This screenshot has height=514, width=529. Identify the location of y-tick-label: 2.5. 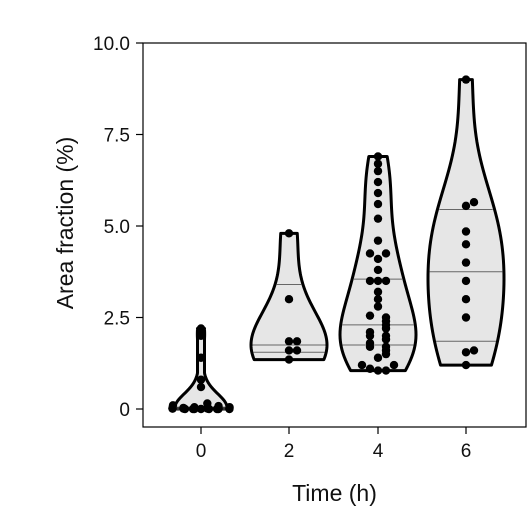
(117, 319).